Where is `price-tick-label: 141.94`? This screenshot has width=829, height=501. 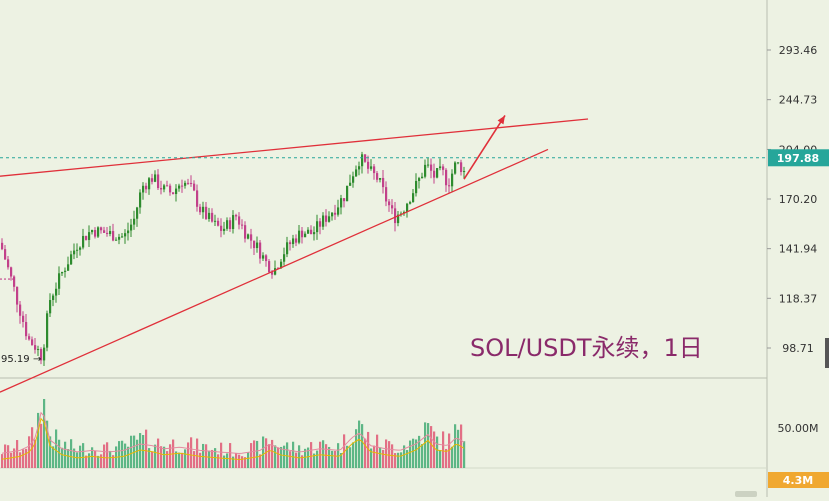
price-tick-label: 141.94 is located at coordinates (798, 249).